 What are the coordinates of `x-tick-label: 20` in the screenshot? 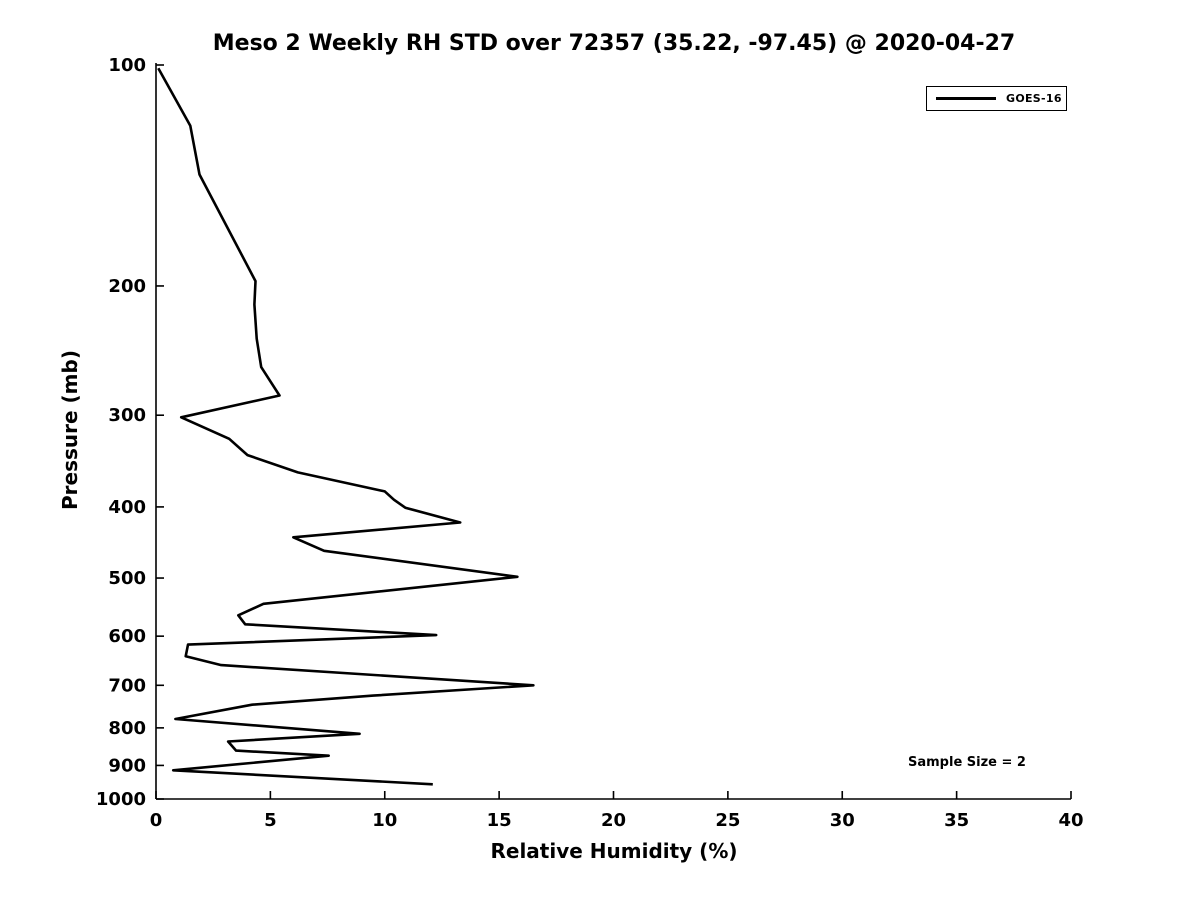 It's located at (613, 820).